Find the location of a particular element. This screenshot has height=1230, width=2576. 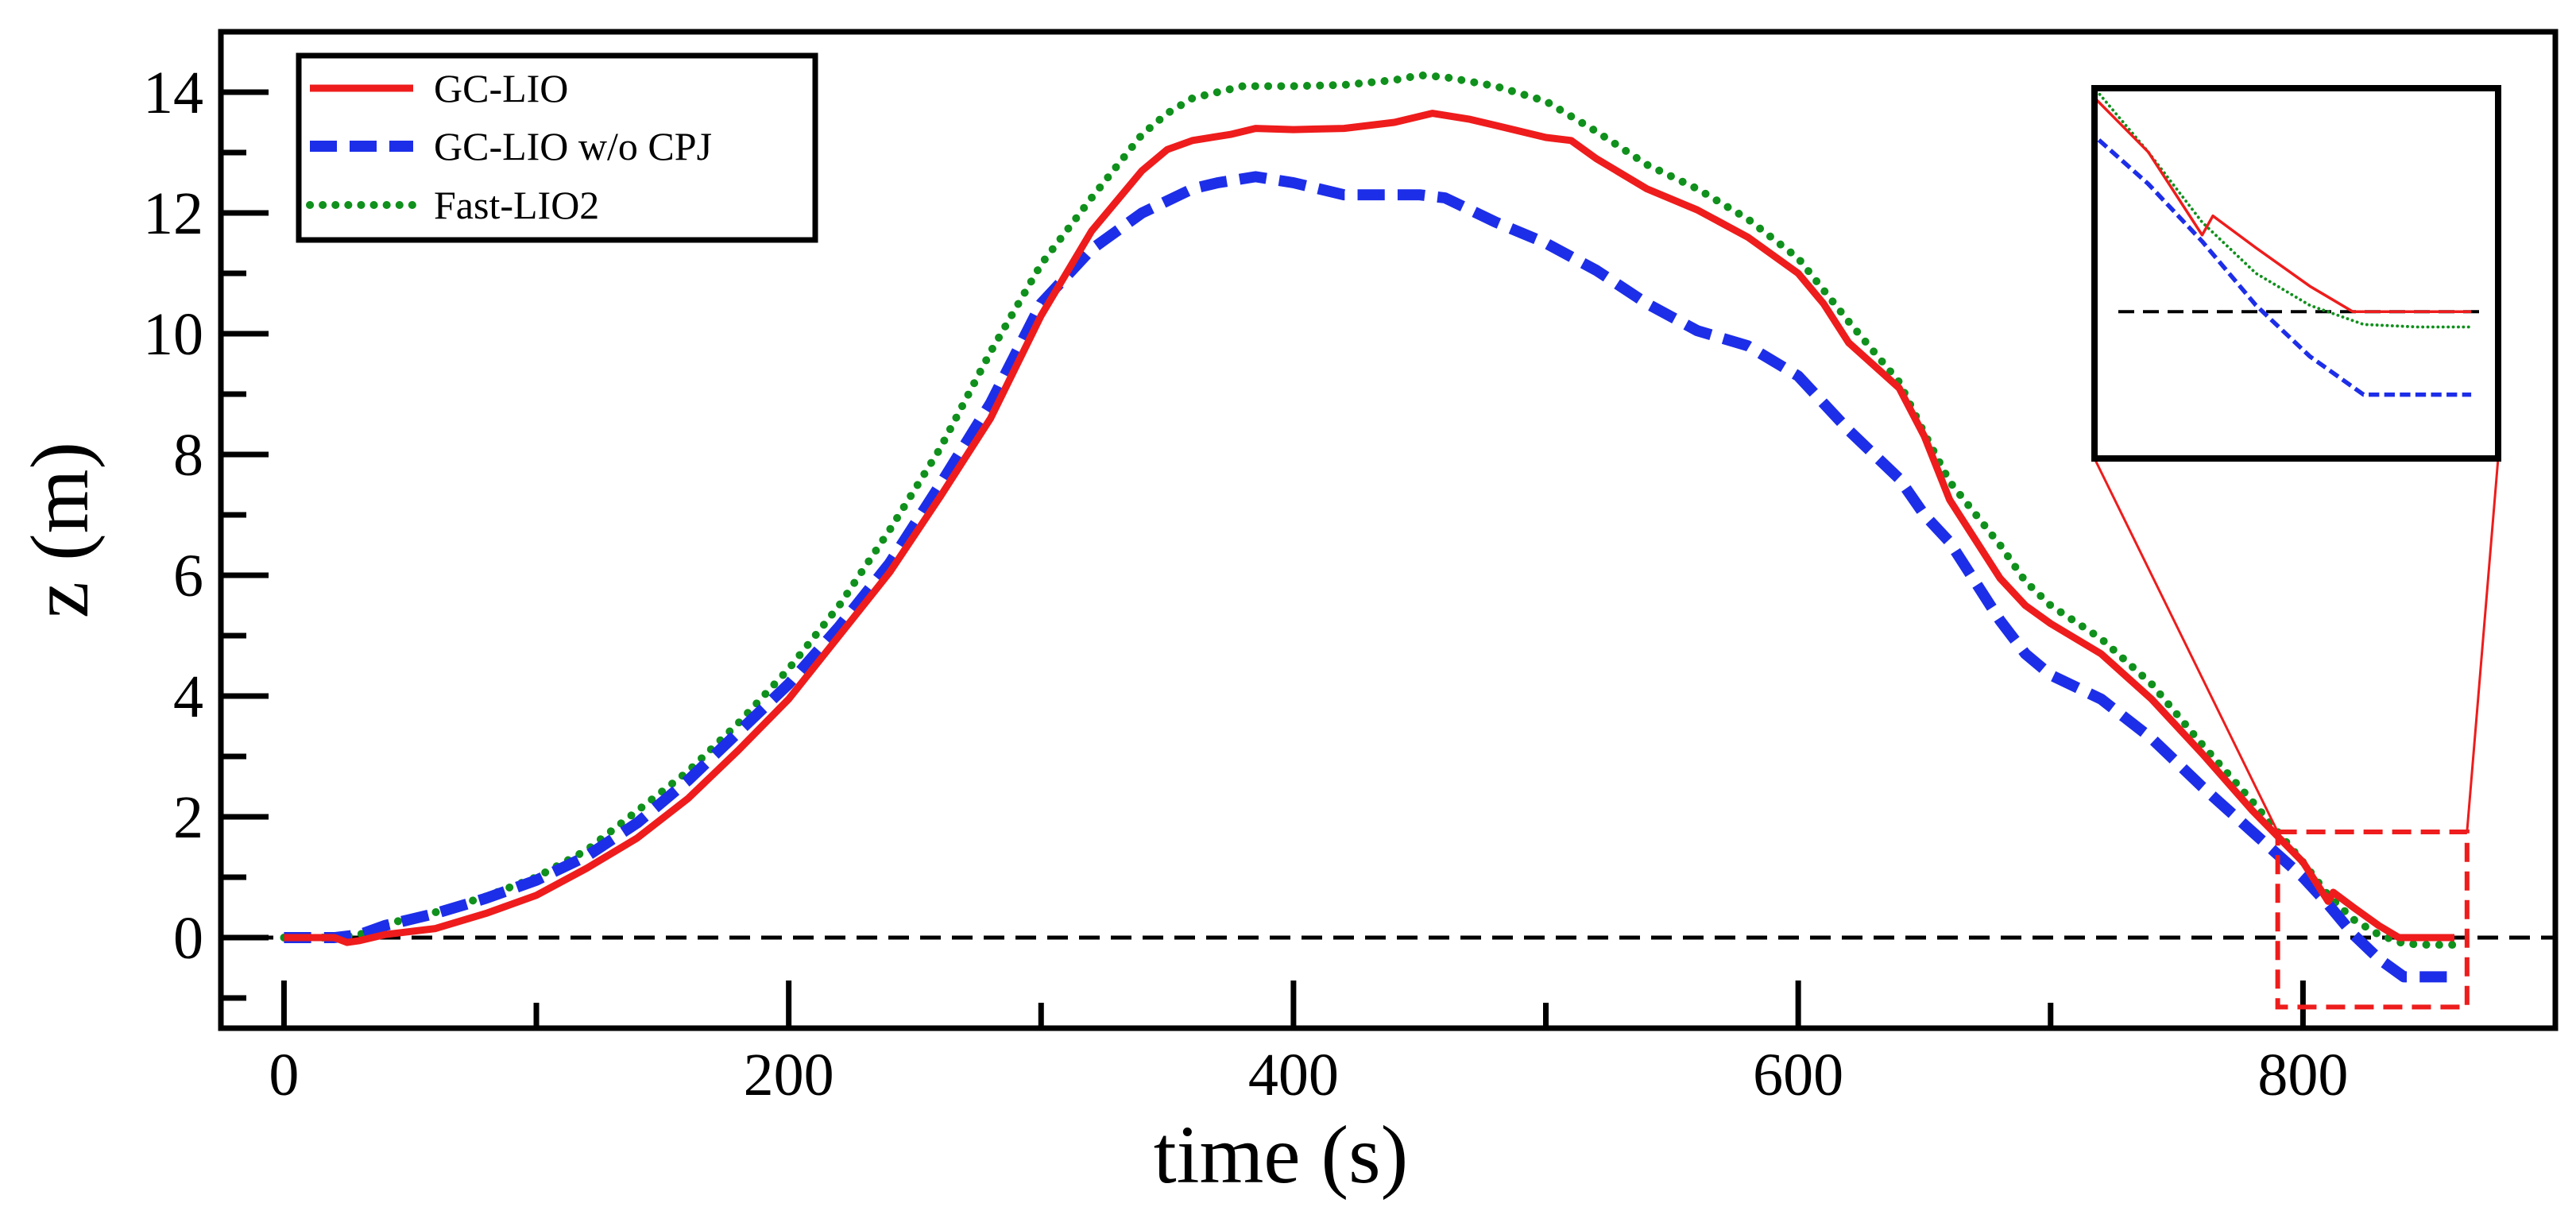

inset-zoom-plot is located at coordinates (2296, 273).